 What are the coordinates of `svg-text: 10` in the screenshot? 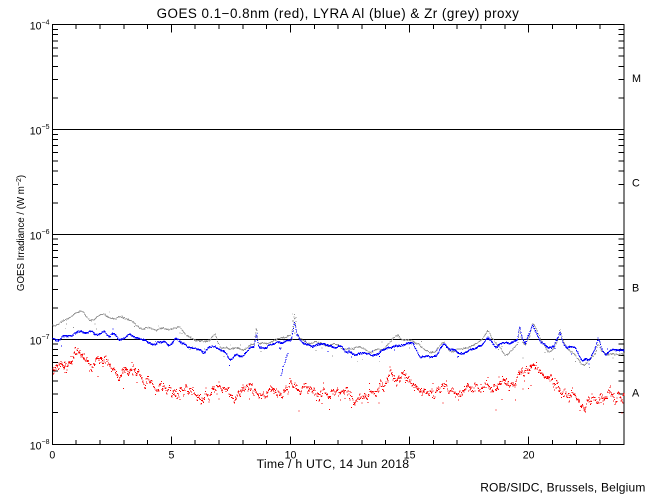 It's located at (291, 455).